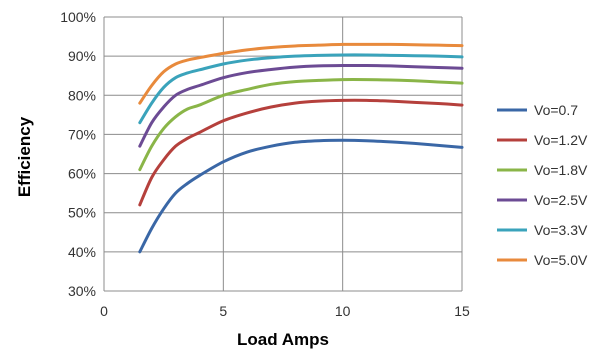  Describe the element at coordinates (561, 170) in the screenshot. I see `legend-label: Vo=1.8V` at that location.